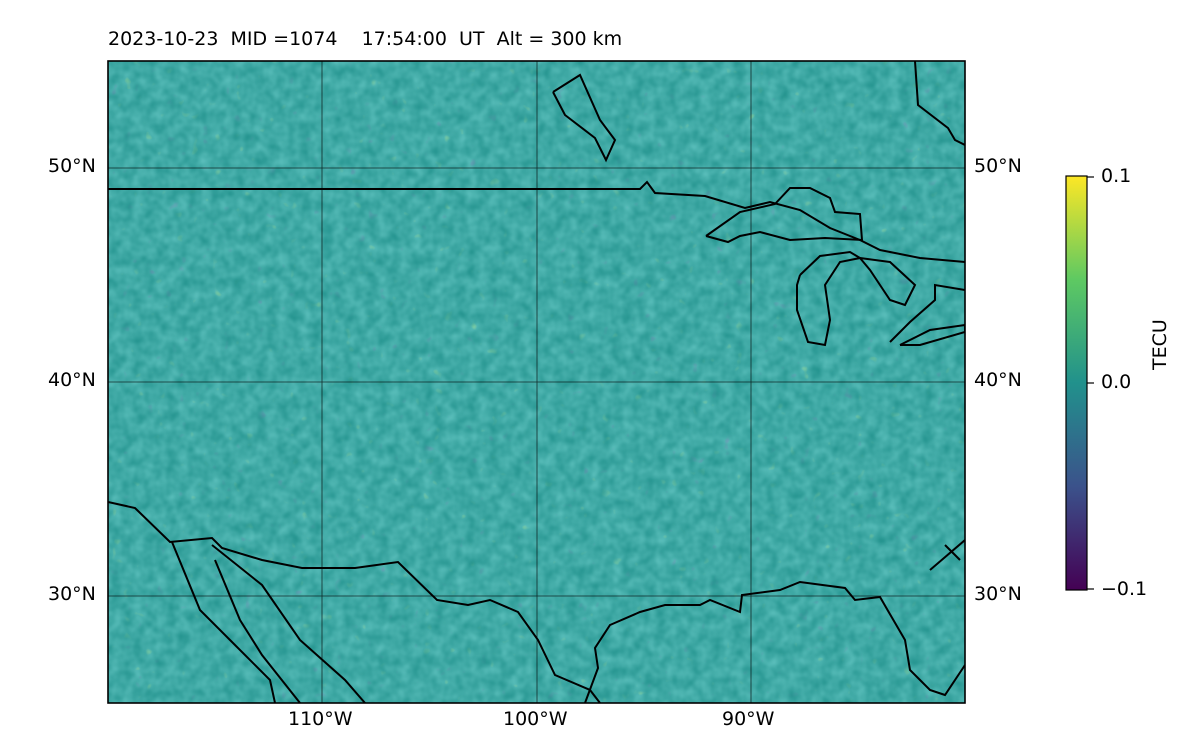 Image resolution: width=1200 pixels, height=750 pixels. What do you see at coordinates (1160, 344) in the screenshot?
I see `colorbar-label: TECU` at bounding box center [1160, 344].